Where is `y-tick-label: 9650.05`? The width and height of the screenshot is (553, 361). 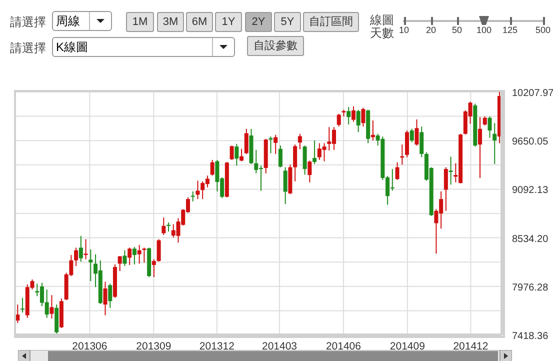 y-tick-label: 9650.05 is located at coordinates (530, 142).